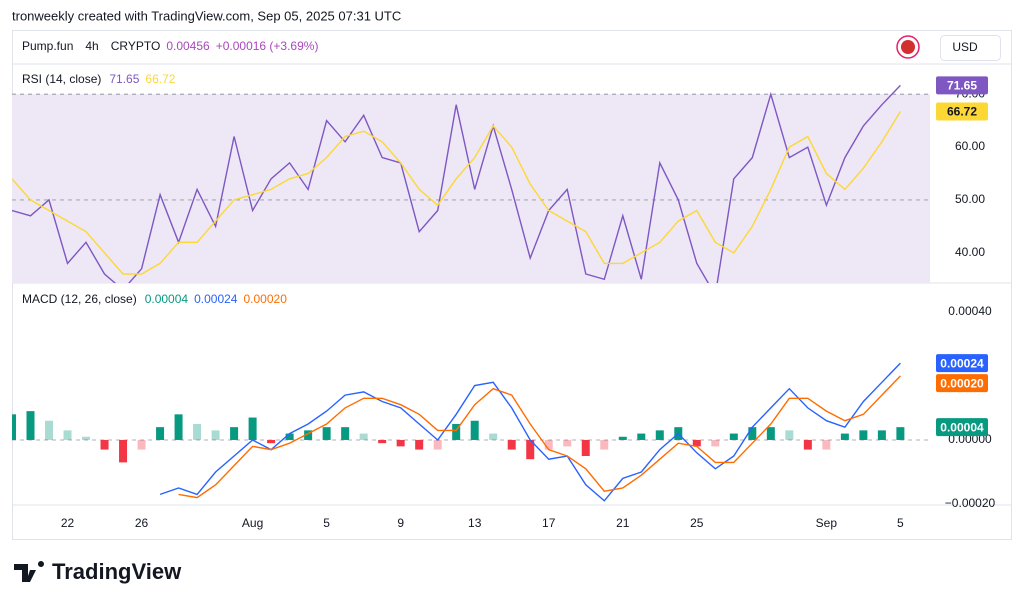  Describe the element at coordinates (29, 571) in the screenshot. I see `logo-icon` at that location.